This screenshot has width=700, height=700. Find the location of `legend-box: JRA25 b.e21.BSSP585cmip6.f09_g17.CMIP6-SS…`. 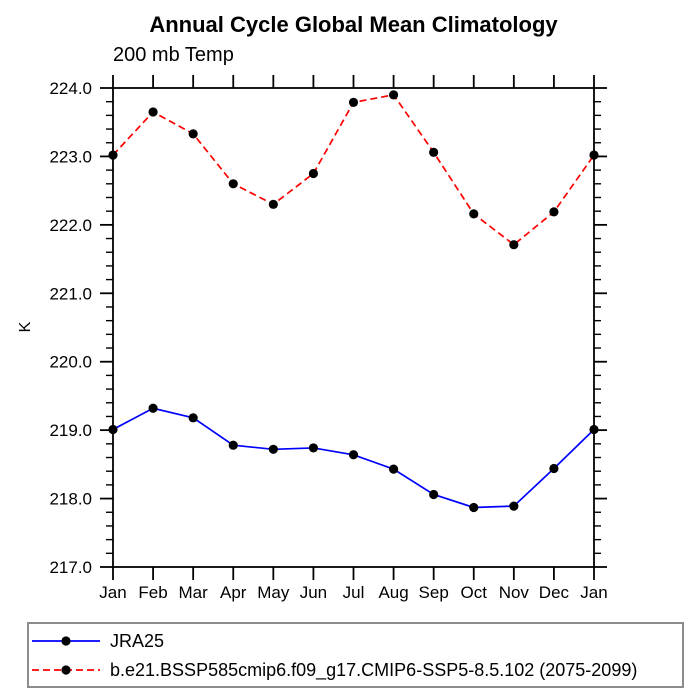

legend-box: JRA25 b.e21.BSSP585cmip6.f09_g17.CMIP6-SS… is located at coordinates (355, 655).